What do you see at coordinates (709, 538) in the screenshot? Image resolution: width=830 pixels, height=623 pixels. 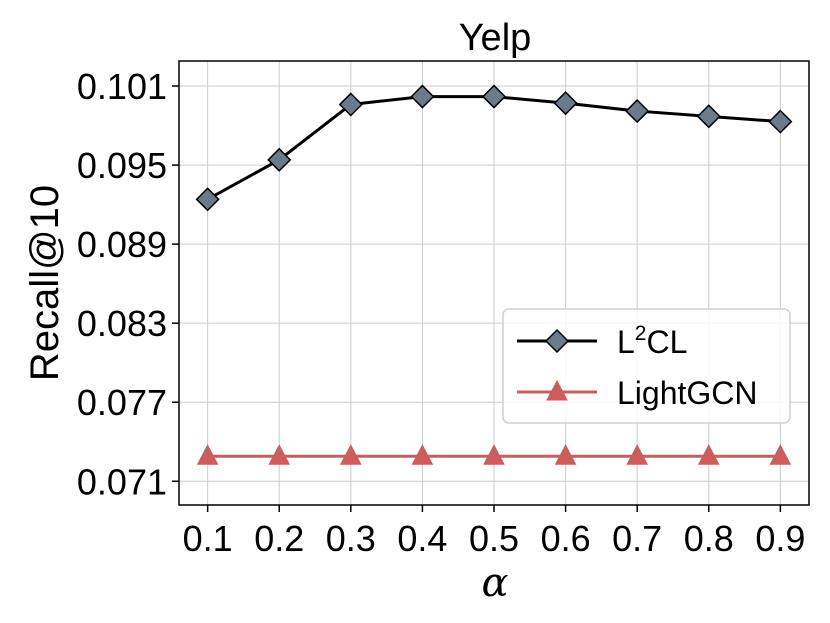 I see `x-tick-label: 0.8` at bounding box center [709, 538].